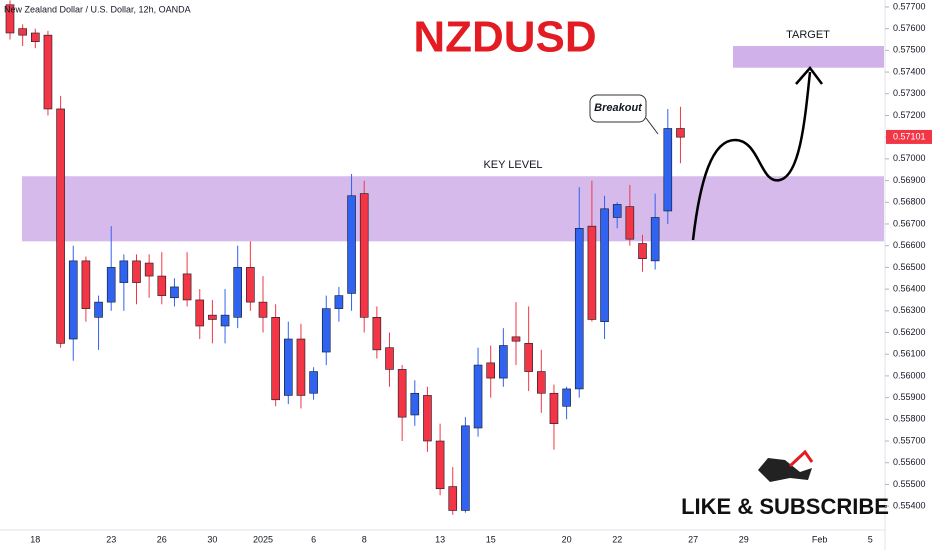  I want to click on y-tick-label: 0.55800, so click(909, 419).